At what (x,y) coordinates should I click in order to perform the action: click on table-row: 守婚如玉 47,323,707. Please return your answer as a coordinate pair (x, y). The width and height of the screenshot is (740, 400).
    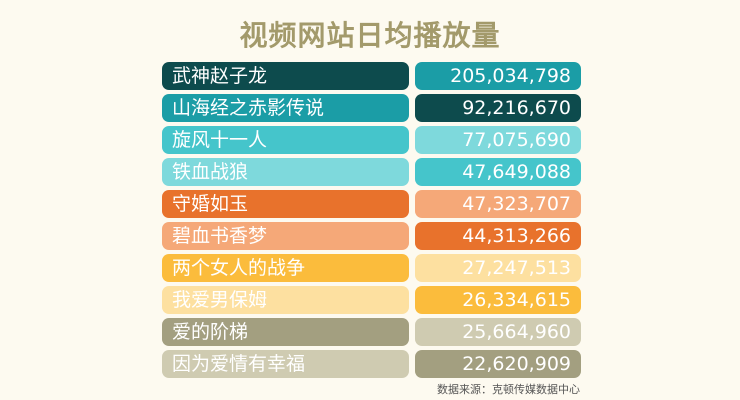
    Looking at the image, I should click on (372, 204).